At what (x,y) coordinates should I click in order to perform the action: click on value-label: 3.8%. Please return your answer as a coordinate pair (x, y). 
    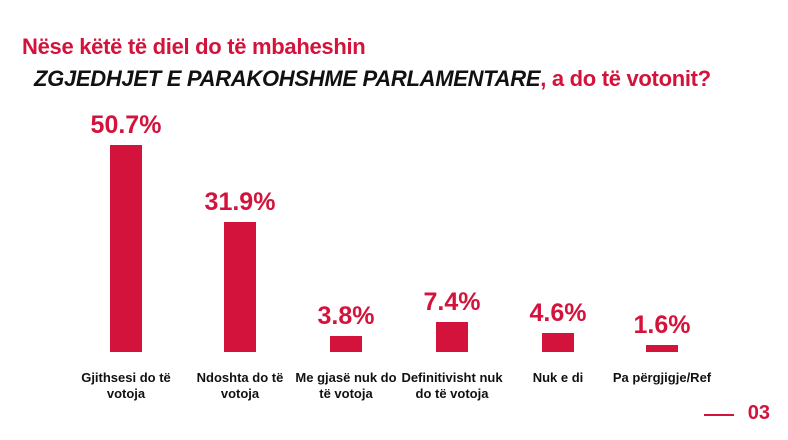
    Looking at the image, I should click on (346, 316).